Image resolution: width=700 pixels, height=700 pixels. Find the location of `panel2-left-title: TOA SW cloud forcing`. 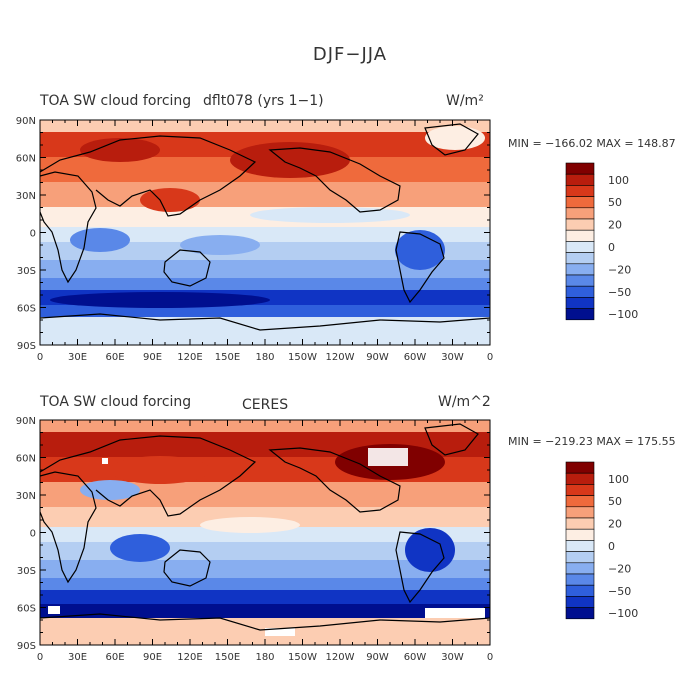

panel2-left-title: TOA SW cloud forcing is located at coordinates (116, 402).